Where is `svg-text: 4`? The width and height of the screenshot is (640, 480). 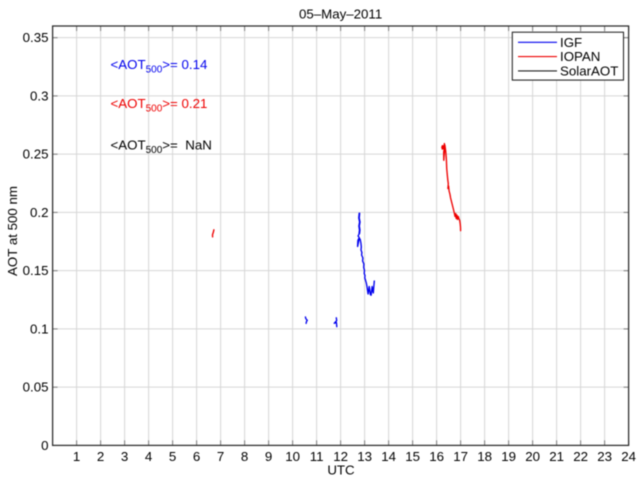 svg-text: 4 is located at coordinates (148, 456).